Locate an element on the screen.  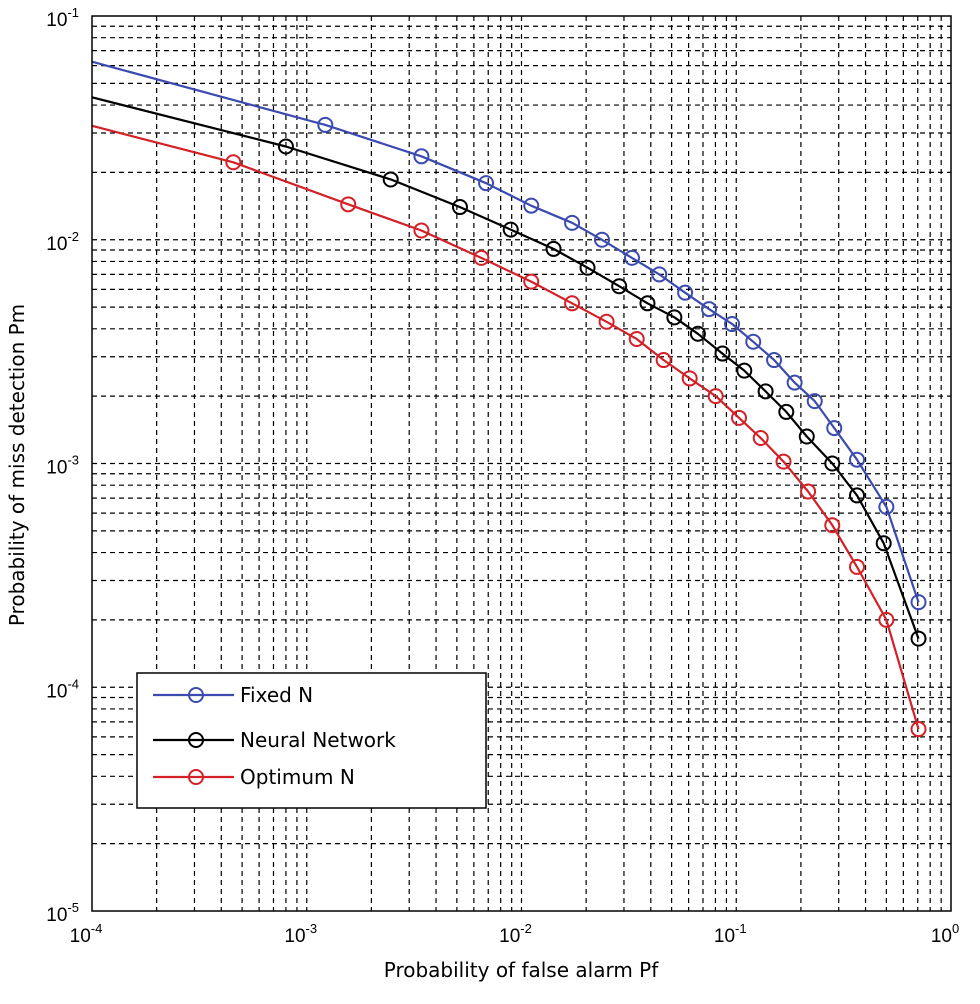
legend: Fixed N Neural Network Optimum N is located at coordinates (311, 740).